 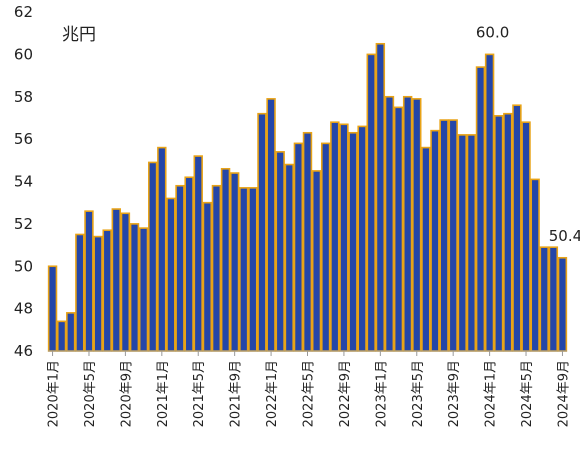 I want to click on y-tick-label: 50, so click(x=23, y=266).